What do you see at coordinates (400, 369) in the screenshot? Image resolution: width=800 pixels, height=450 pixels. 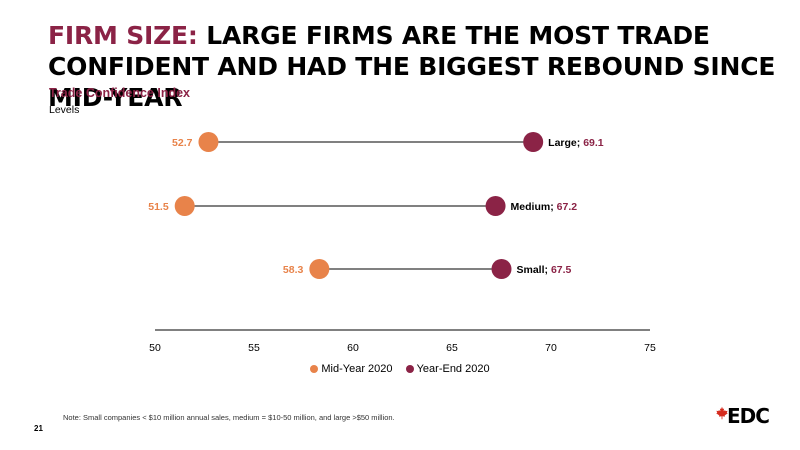 I see `chart-legend: Mid-Year 2020 Year-End 2020` at bounding box center [400, 369].